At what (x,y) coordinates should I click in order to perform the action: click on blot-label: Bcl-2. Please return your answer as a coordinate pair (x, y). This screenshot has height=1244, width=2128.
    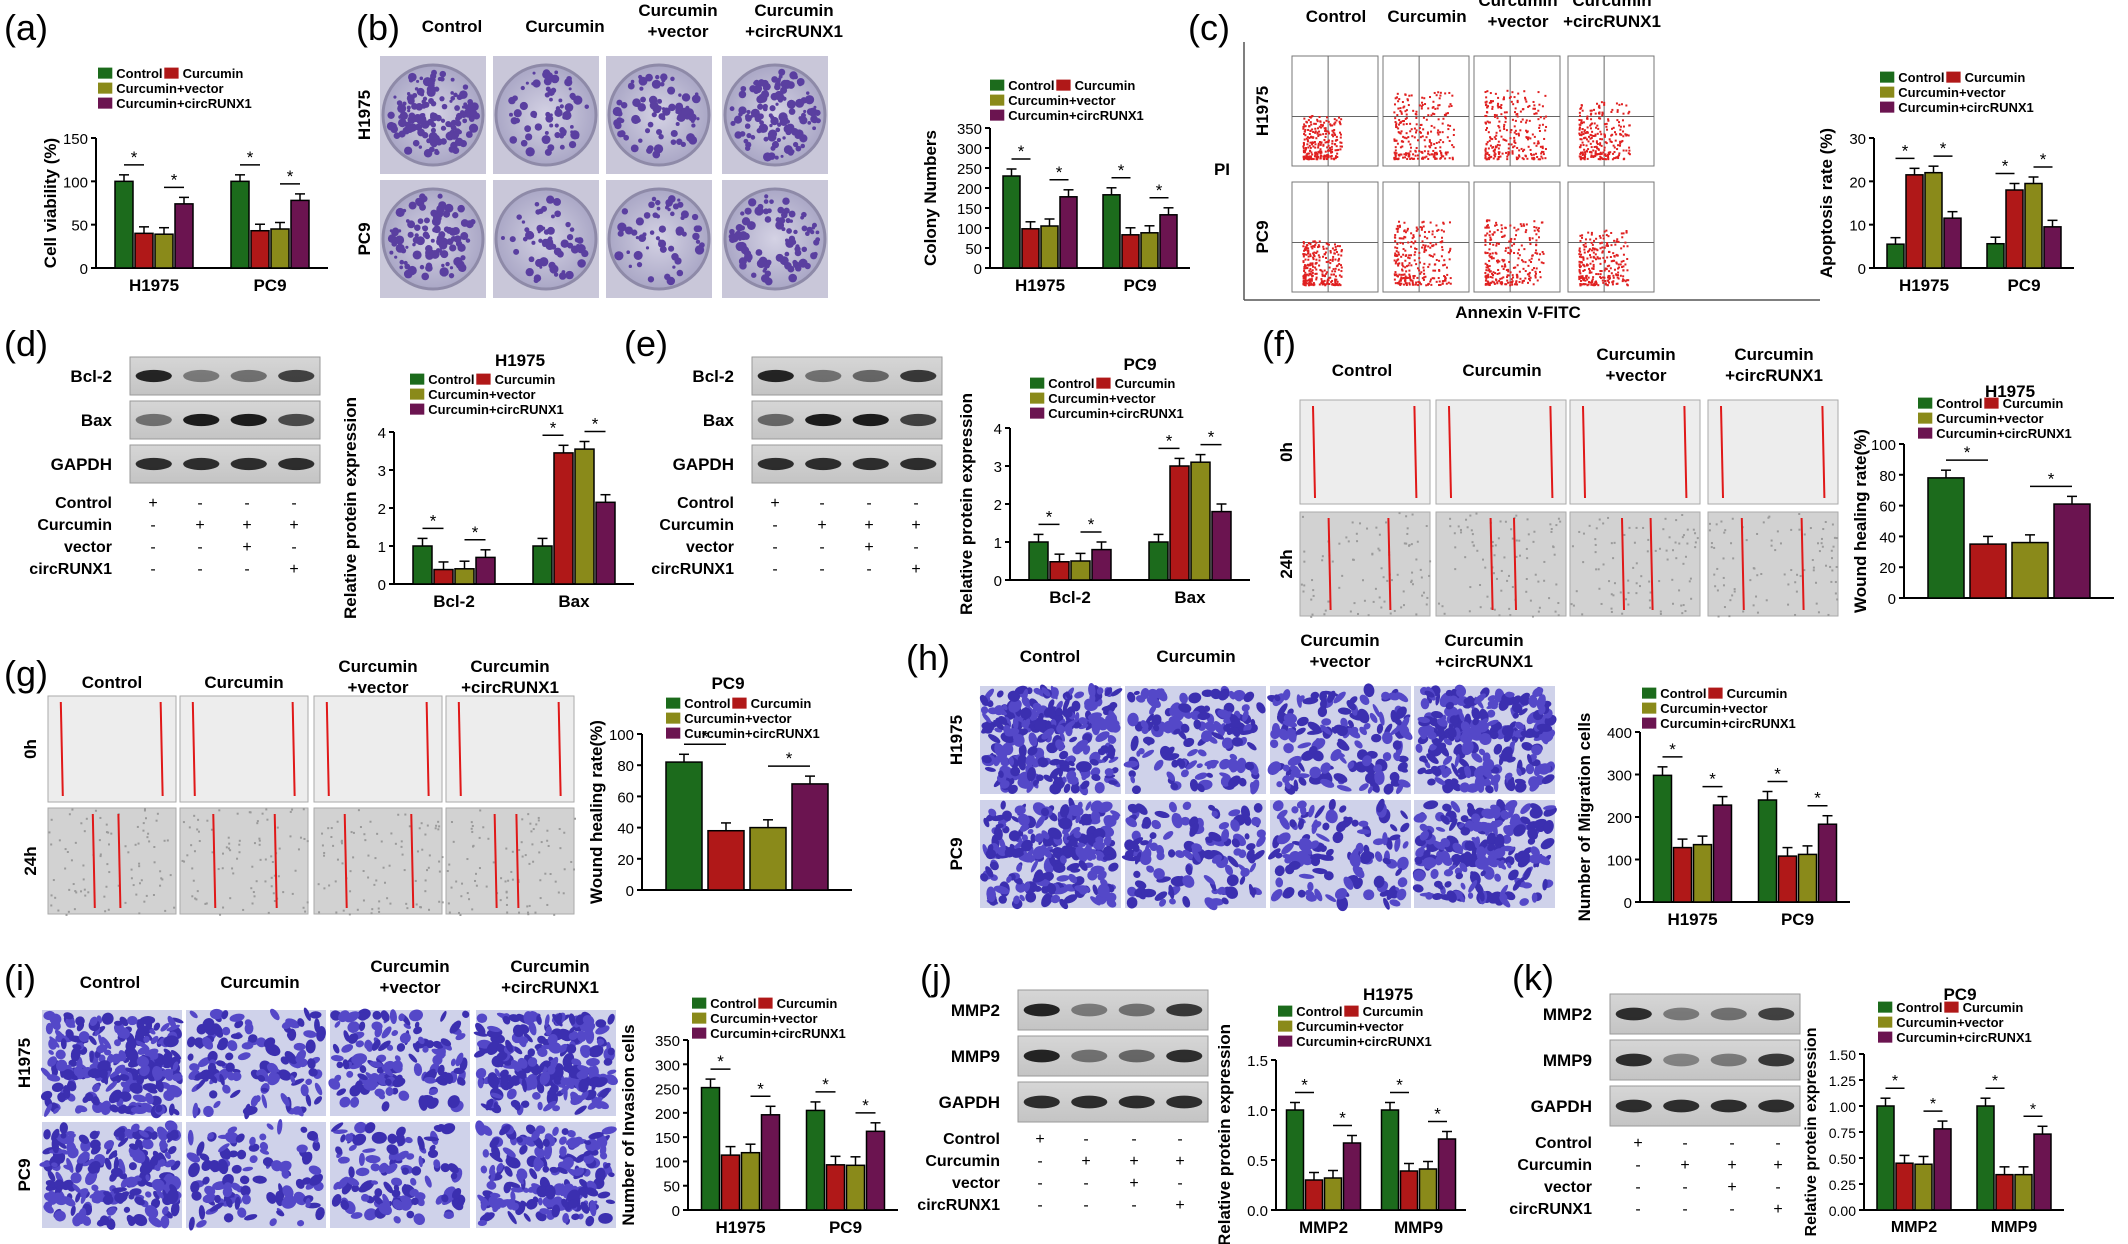
    Looking at the image, I should click on (713, 376).